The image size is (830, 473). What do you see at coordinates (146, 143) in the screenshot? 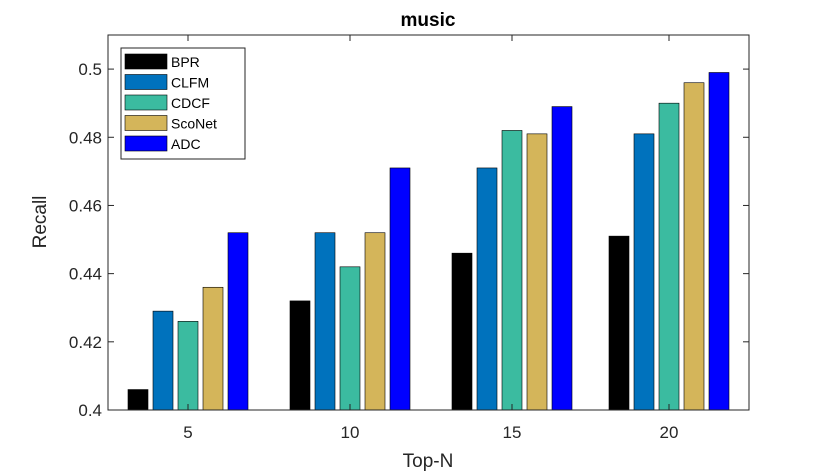
I see `legend-swatch-adc` at bounding box center [146, 143].